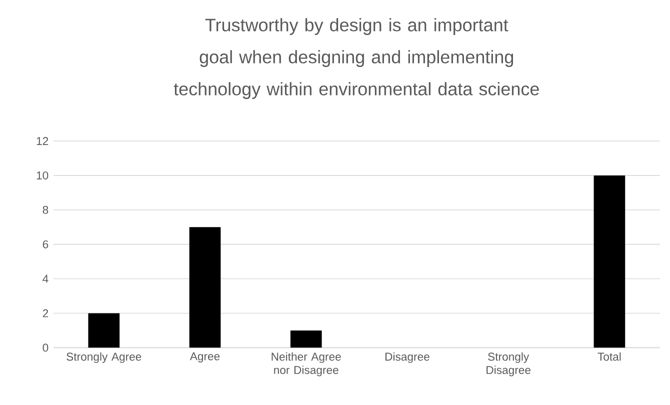 The height and width of the screenshot is (405, 670). I want to click on x-tick-label: Strongly Agree, so click(104, 357).